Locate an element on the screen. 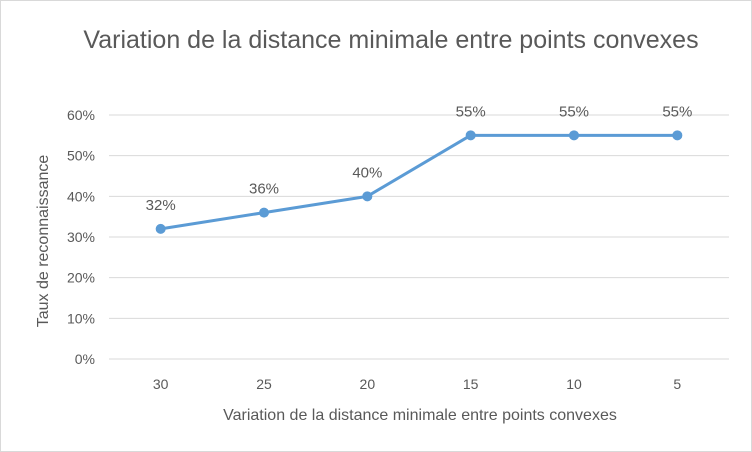 The height and width of the screenshot is (452, 752). x-tick-label: 15 is located at coordinates (471, 384).